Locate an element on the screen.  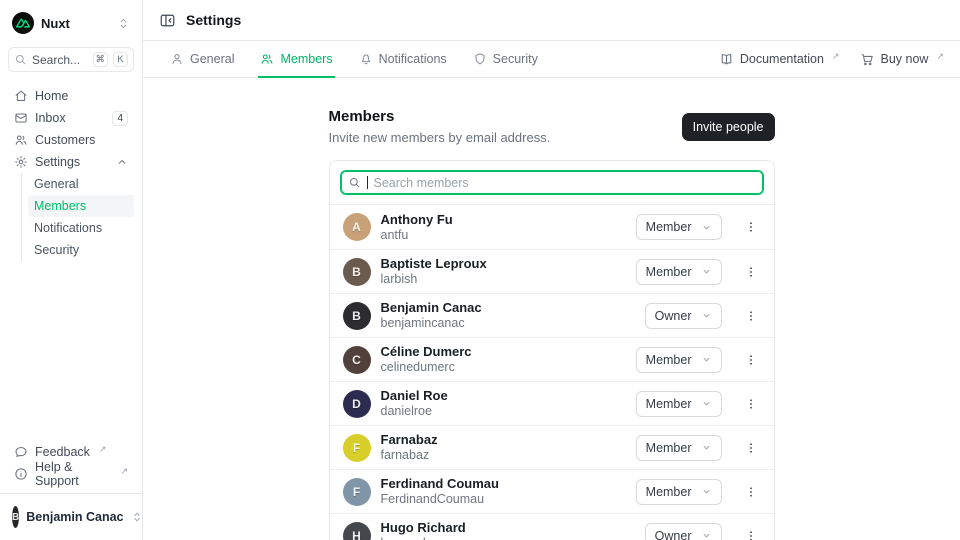
member-row: F Ferdinand Coumau FerdinandCoumau Member is located at coordinates (551, 491).